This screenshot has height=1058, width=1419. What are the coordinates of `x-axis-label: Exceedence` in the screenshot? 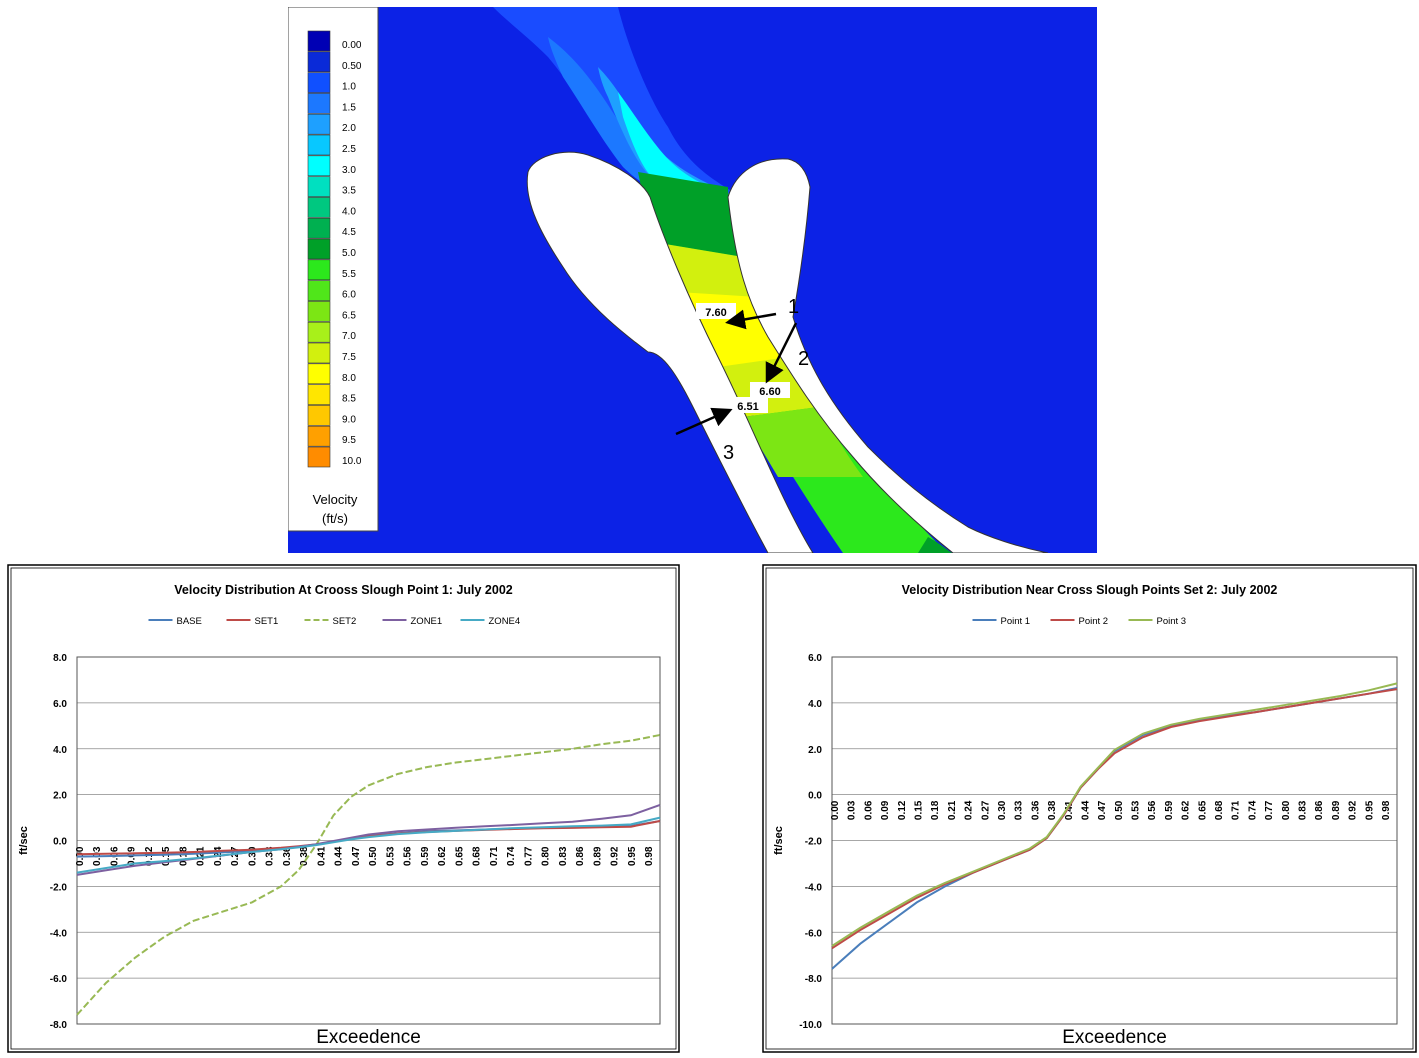 It's located at (1114, 1037).